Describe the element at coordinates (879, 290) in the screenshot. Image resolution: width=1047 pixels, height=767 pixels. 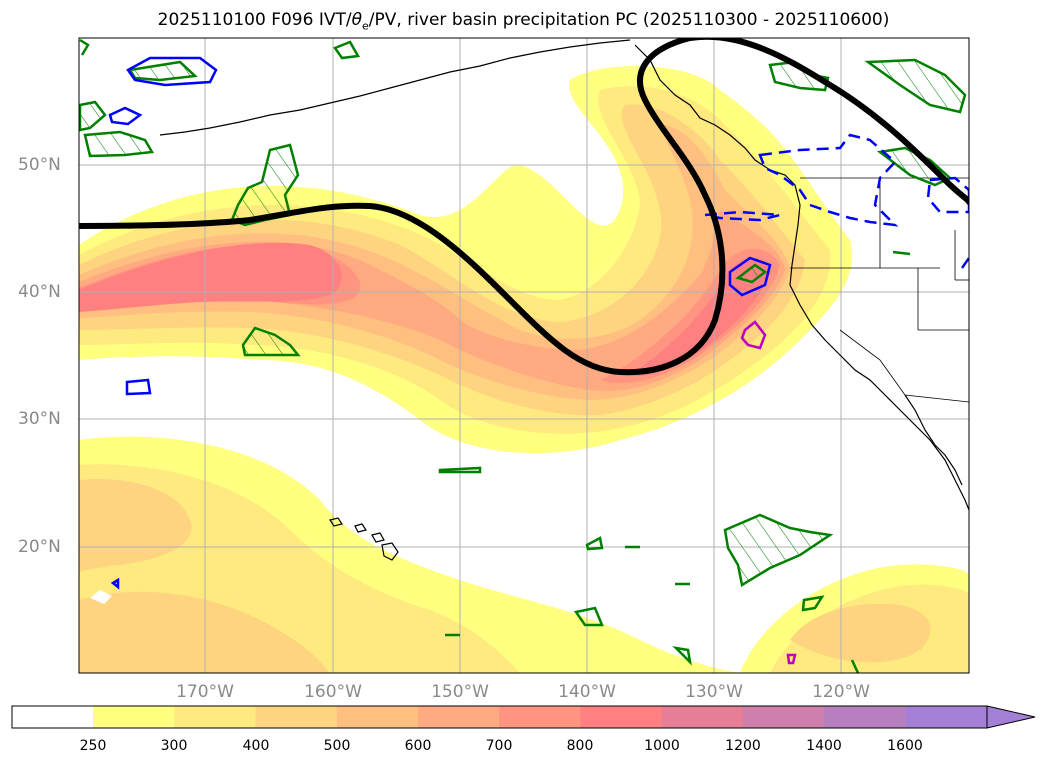
I see `borders` at that location.